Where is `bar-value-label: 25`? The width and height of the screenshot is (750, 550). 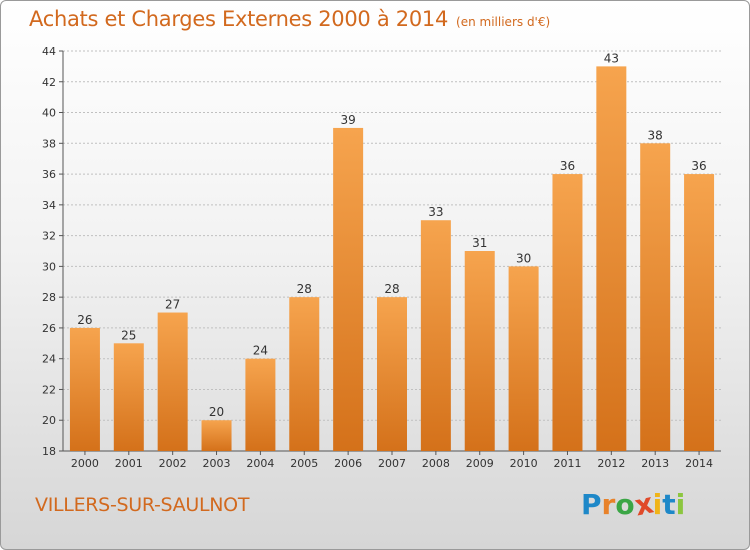
bar-value-label: 25 is located at coordinates (128, 335).